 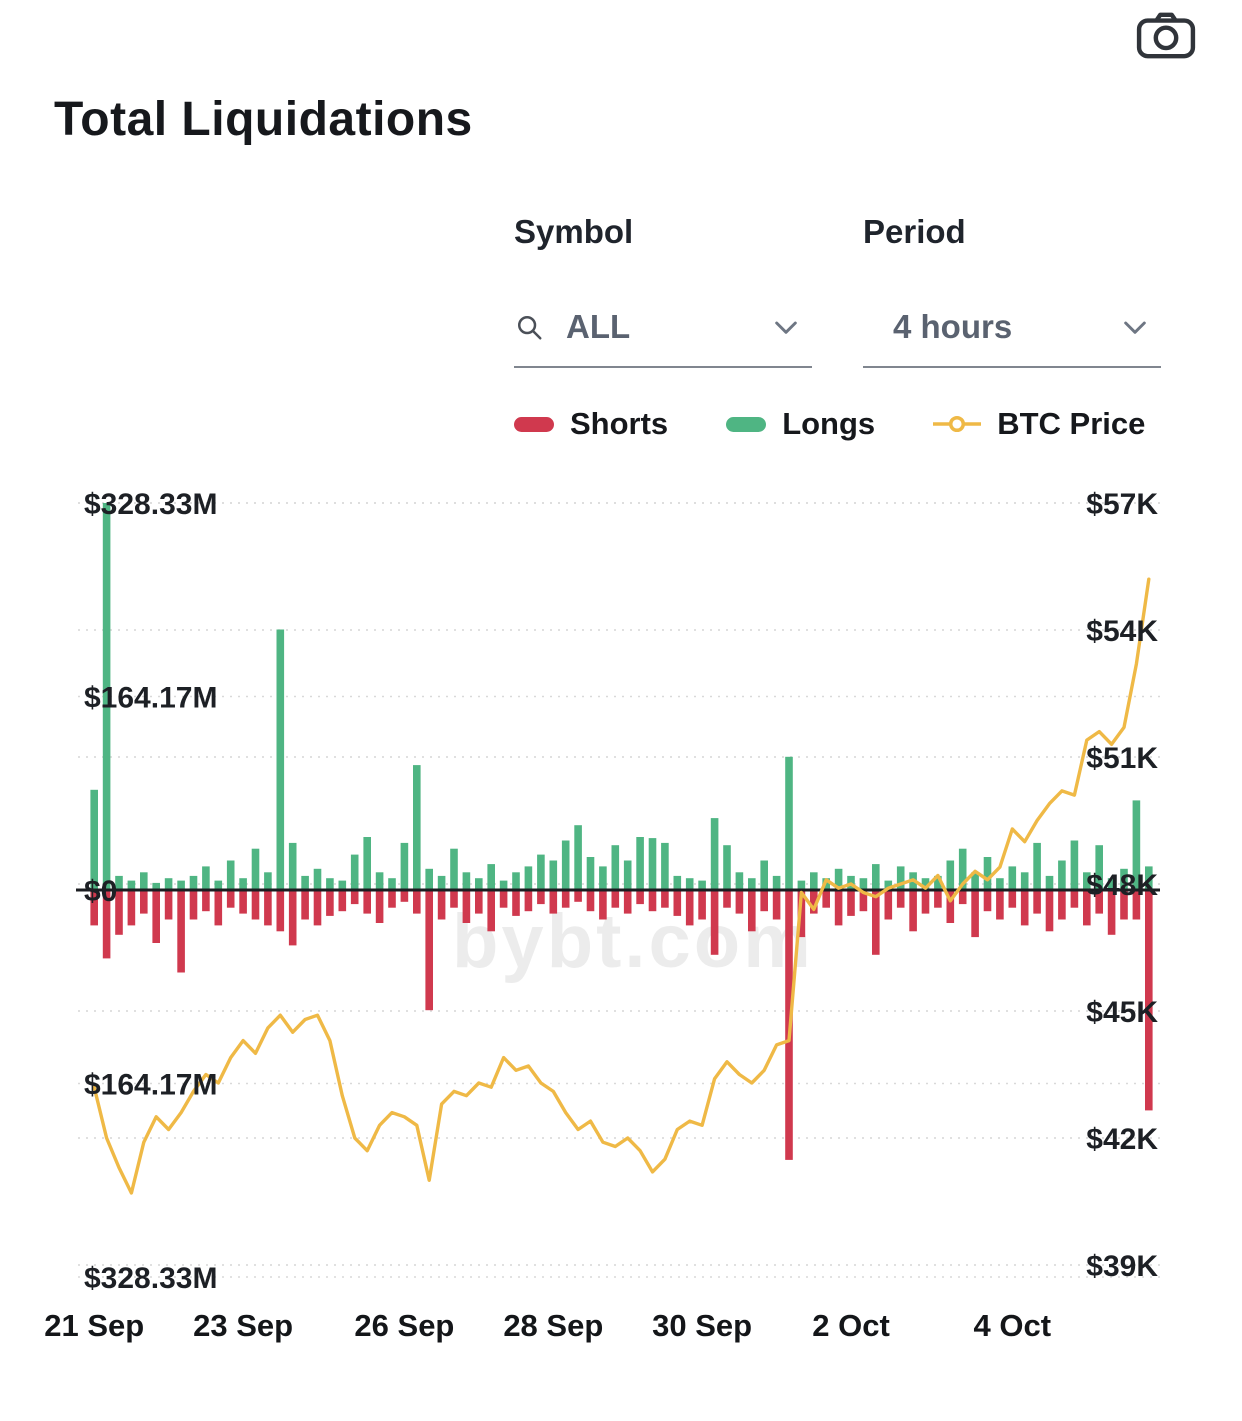 I want to click on svg-text: 4 Oct, so click(x=1013, y=1325).